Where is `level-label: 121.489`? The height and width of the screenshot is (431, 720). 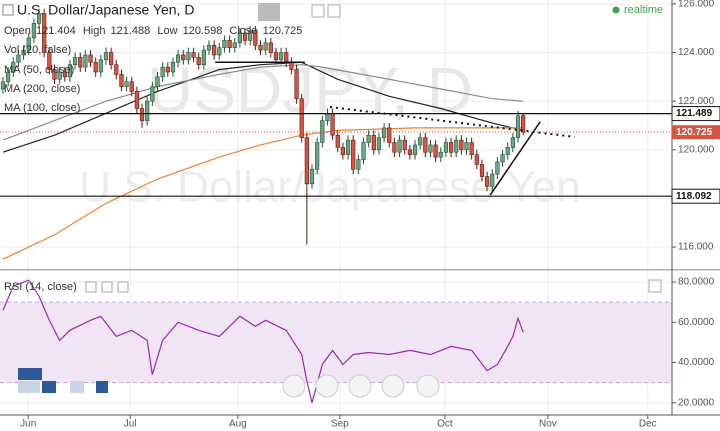 level-label: 121.489 is located at coordinates (694, 113).